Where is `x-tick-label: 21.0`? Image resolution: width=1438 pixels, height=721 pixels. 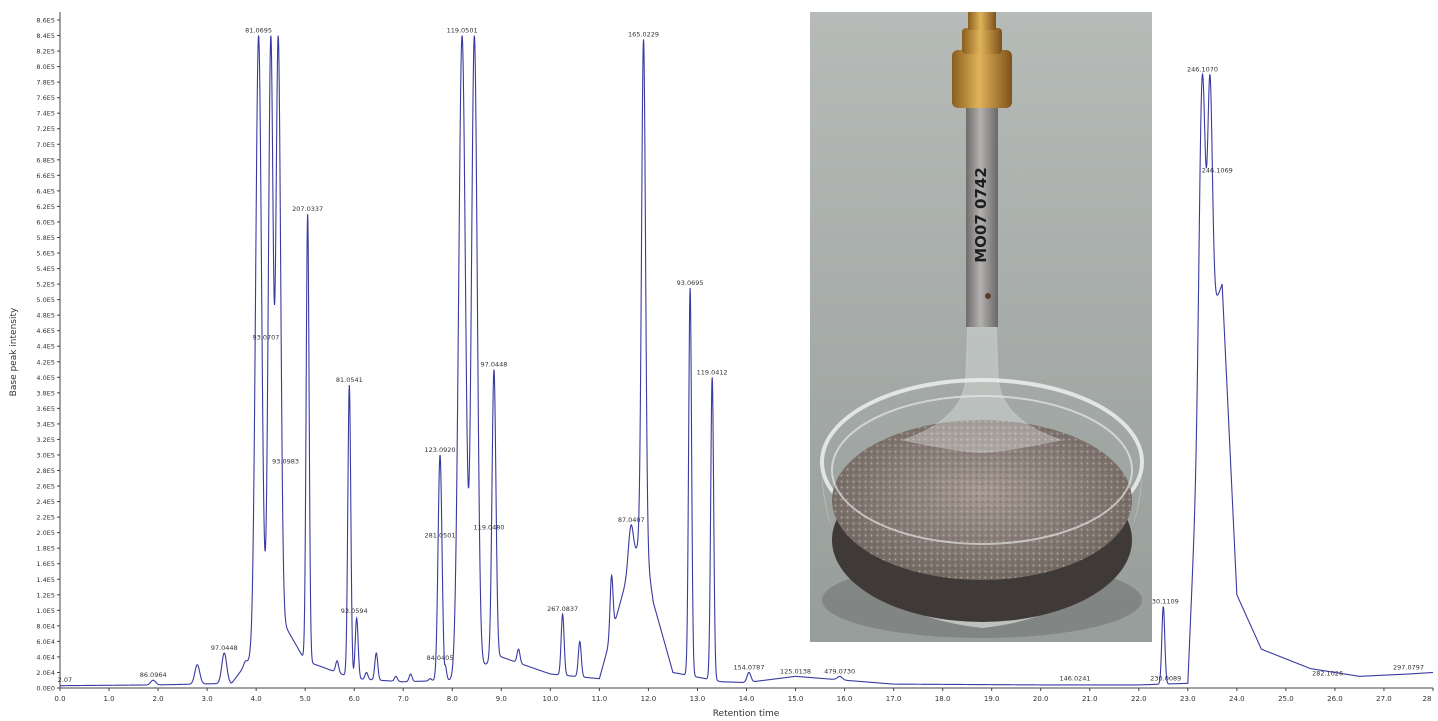 x-tick-label: 21.0 is located at coordinates (1090, 699).